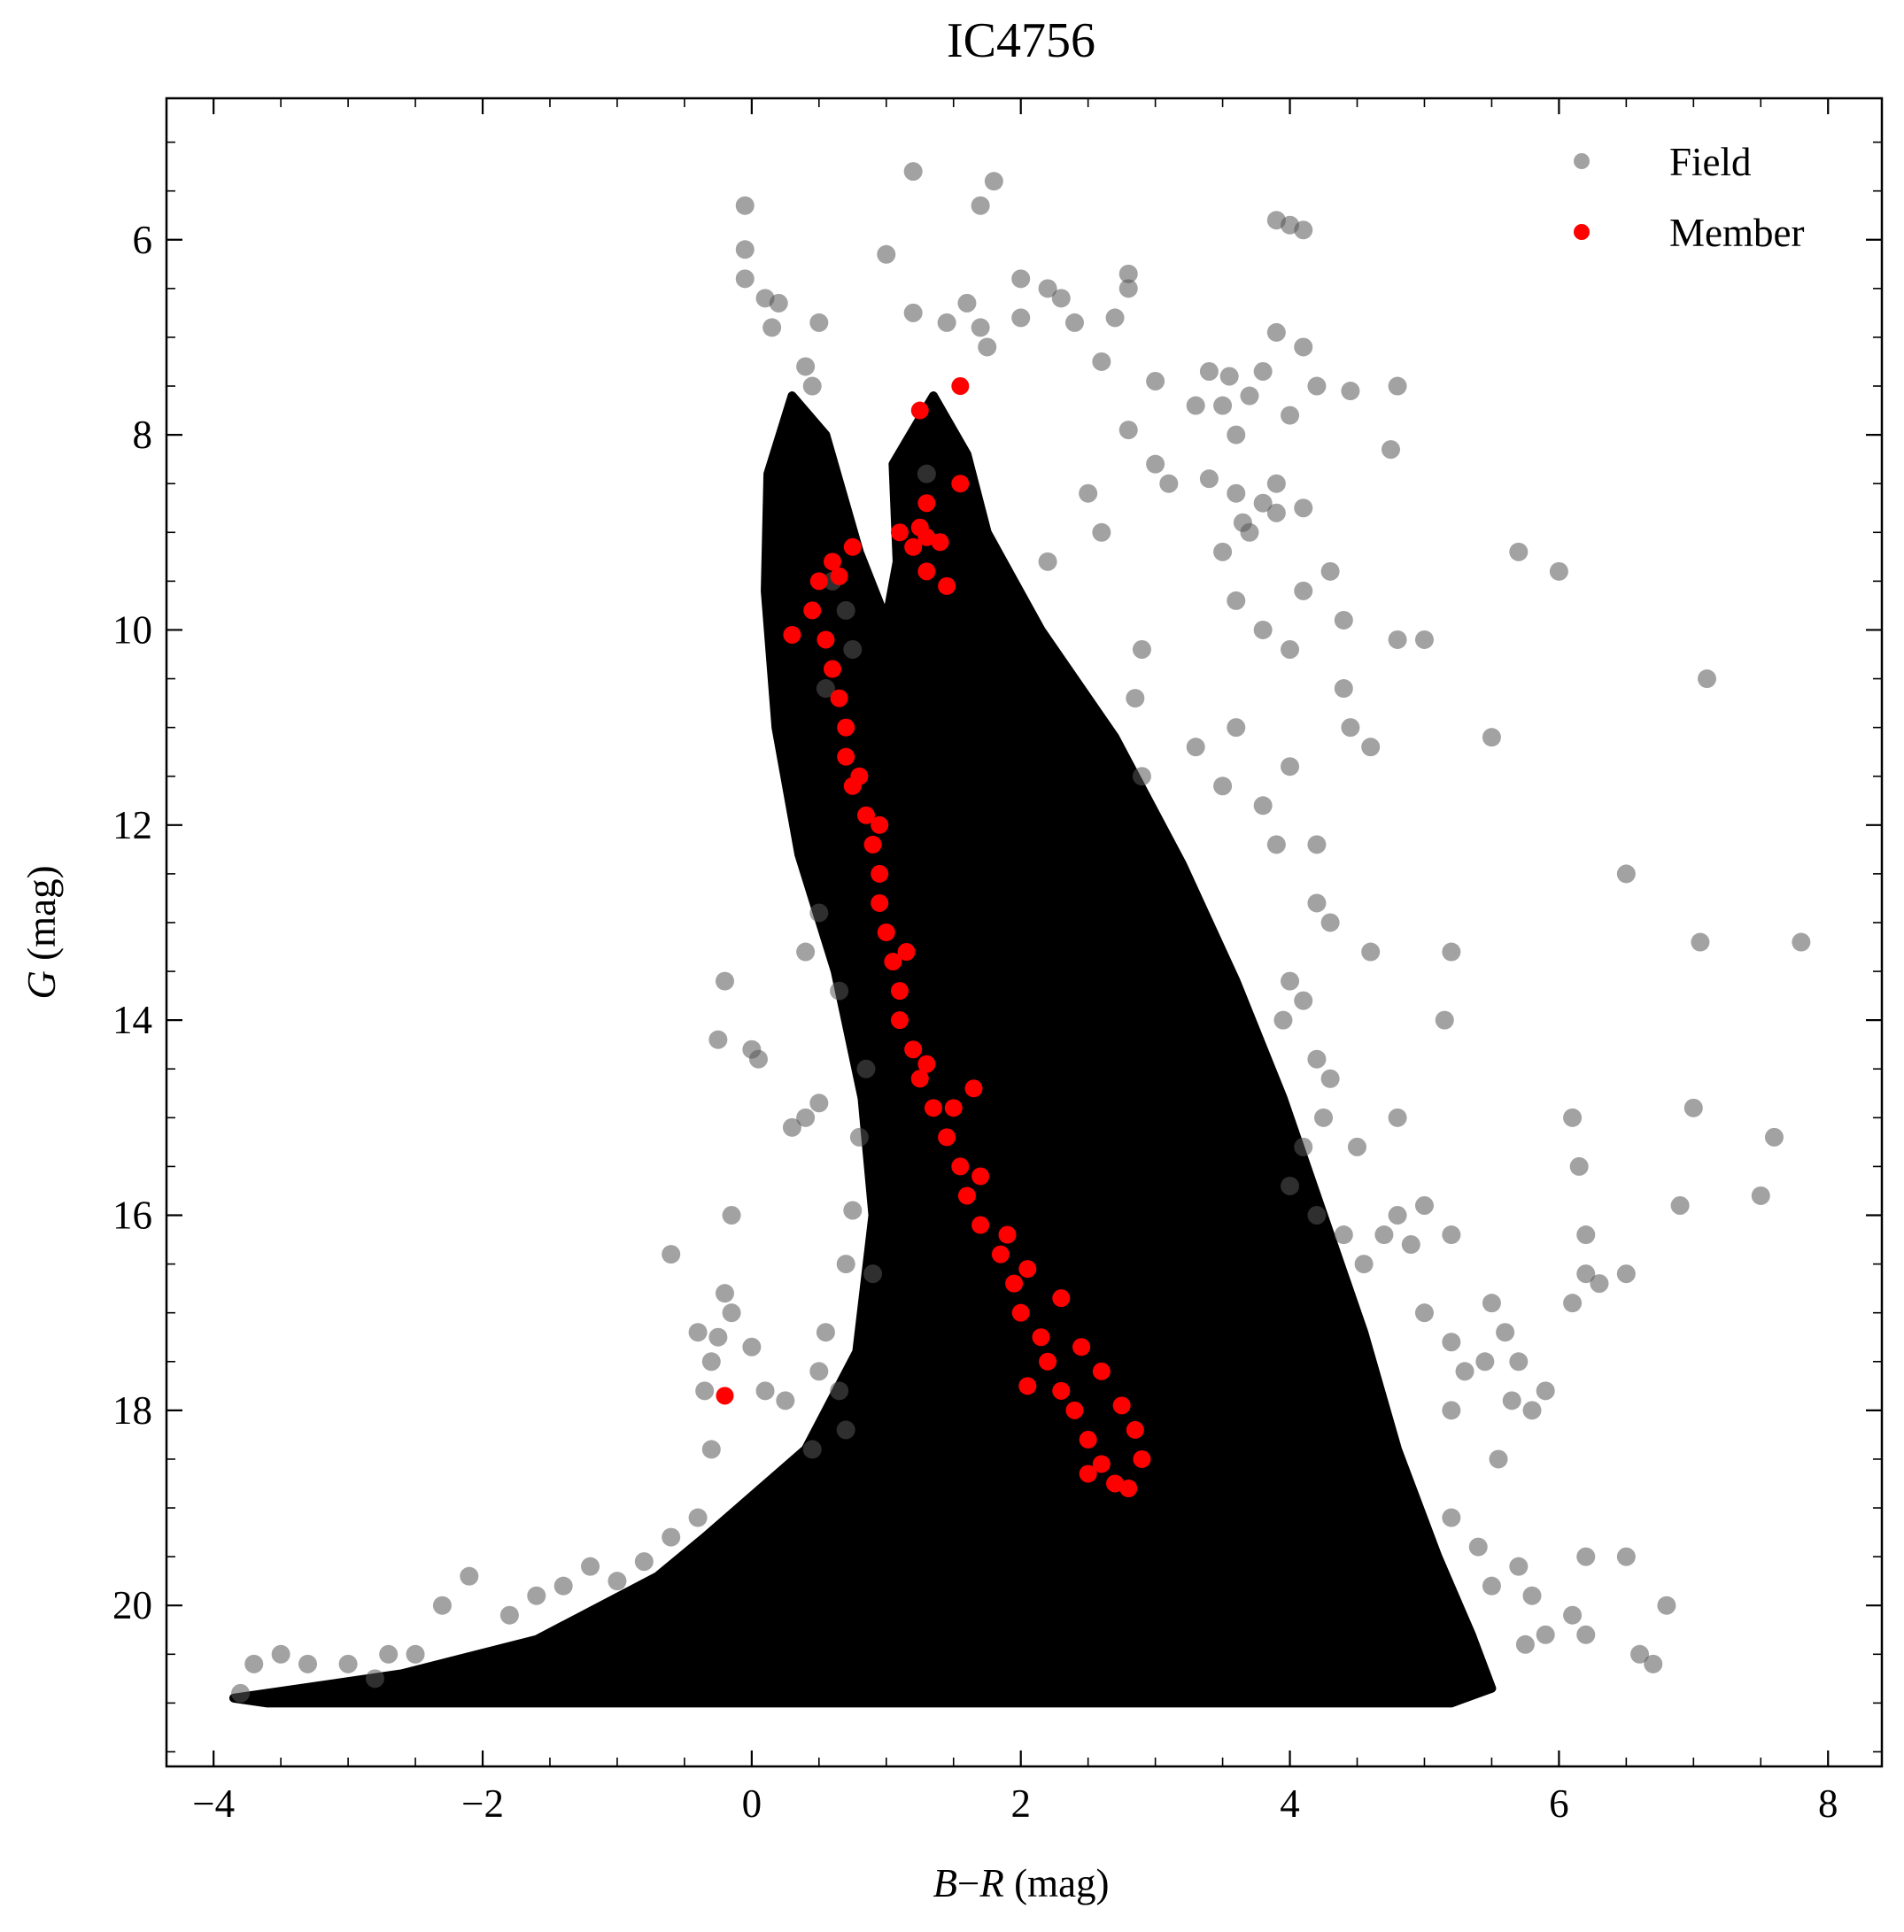  I want to click on y-tick-label: 8, so click(143, 435).